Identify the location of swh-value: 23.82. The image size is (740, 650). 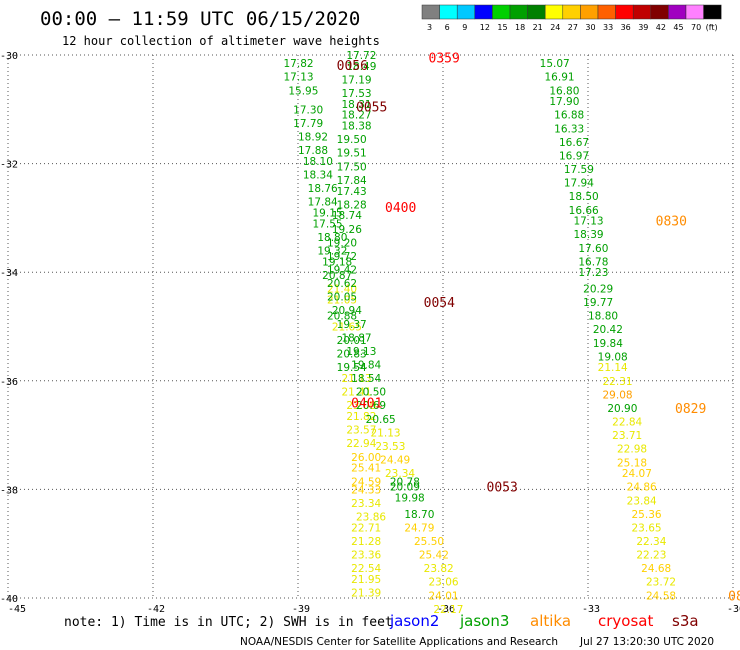
(439, 569).